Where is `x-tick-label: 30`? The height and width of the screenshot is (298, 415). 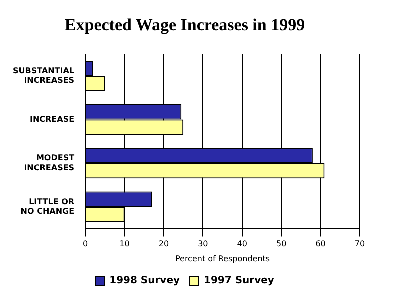 x-tick-label: 30 is located at coordinates (203, 244).